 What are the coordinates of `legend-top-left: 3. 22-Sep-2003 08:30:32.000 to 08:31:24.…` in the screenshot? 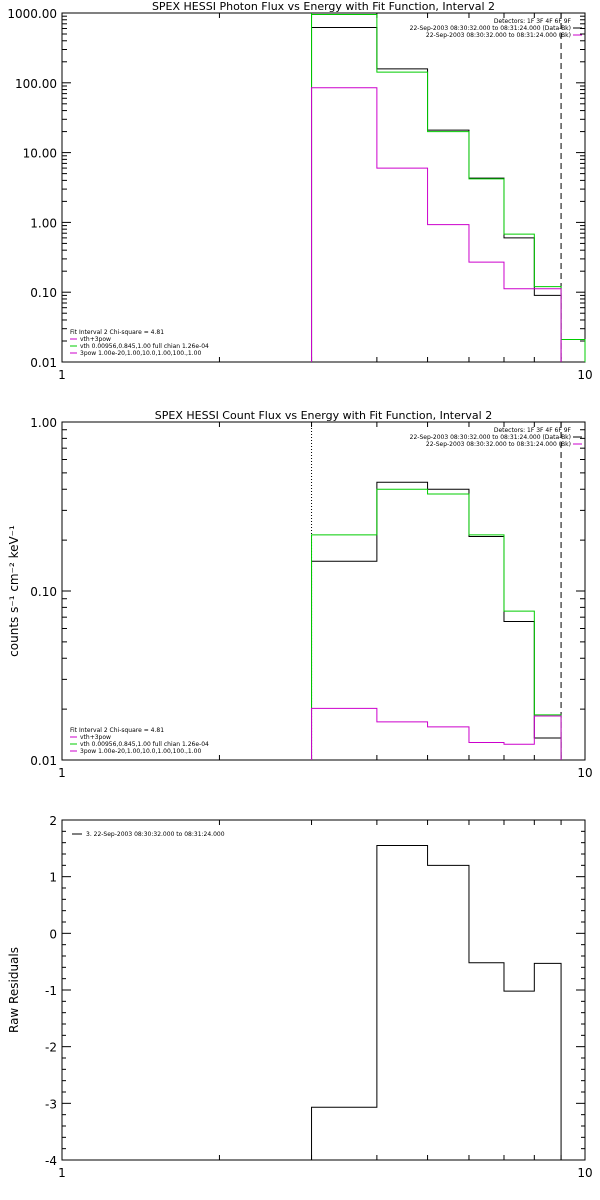 It's located at (148, 834).